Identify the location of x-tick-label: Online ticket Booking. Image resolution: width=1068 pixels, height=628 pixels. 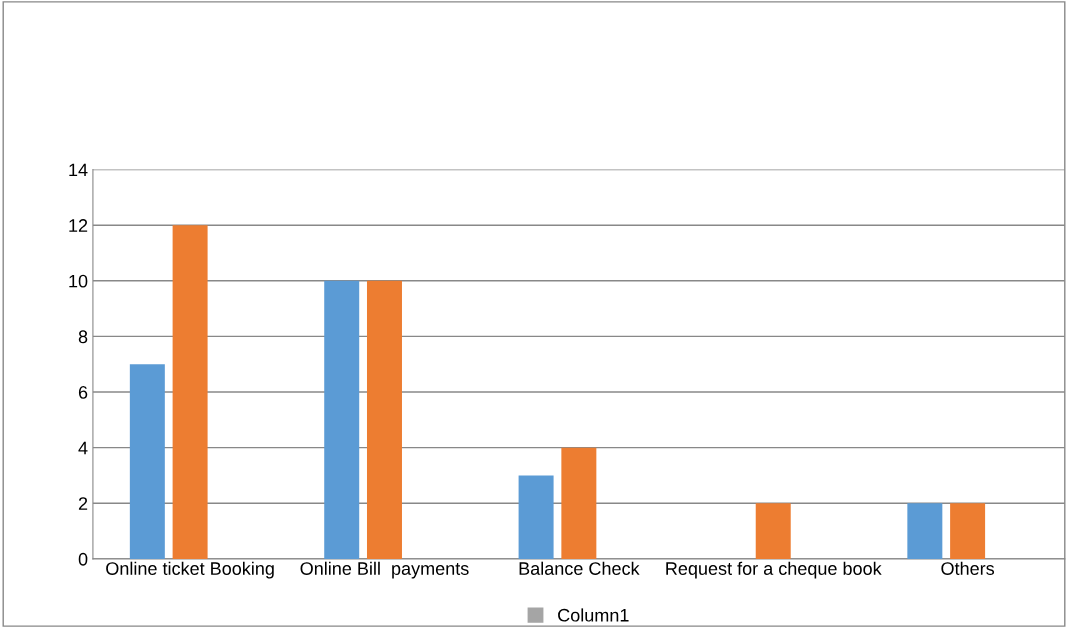
(190, 570).